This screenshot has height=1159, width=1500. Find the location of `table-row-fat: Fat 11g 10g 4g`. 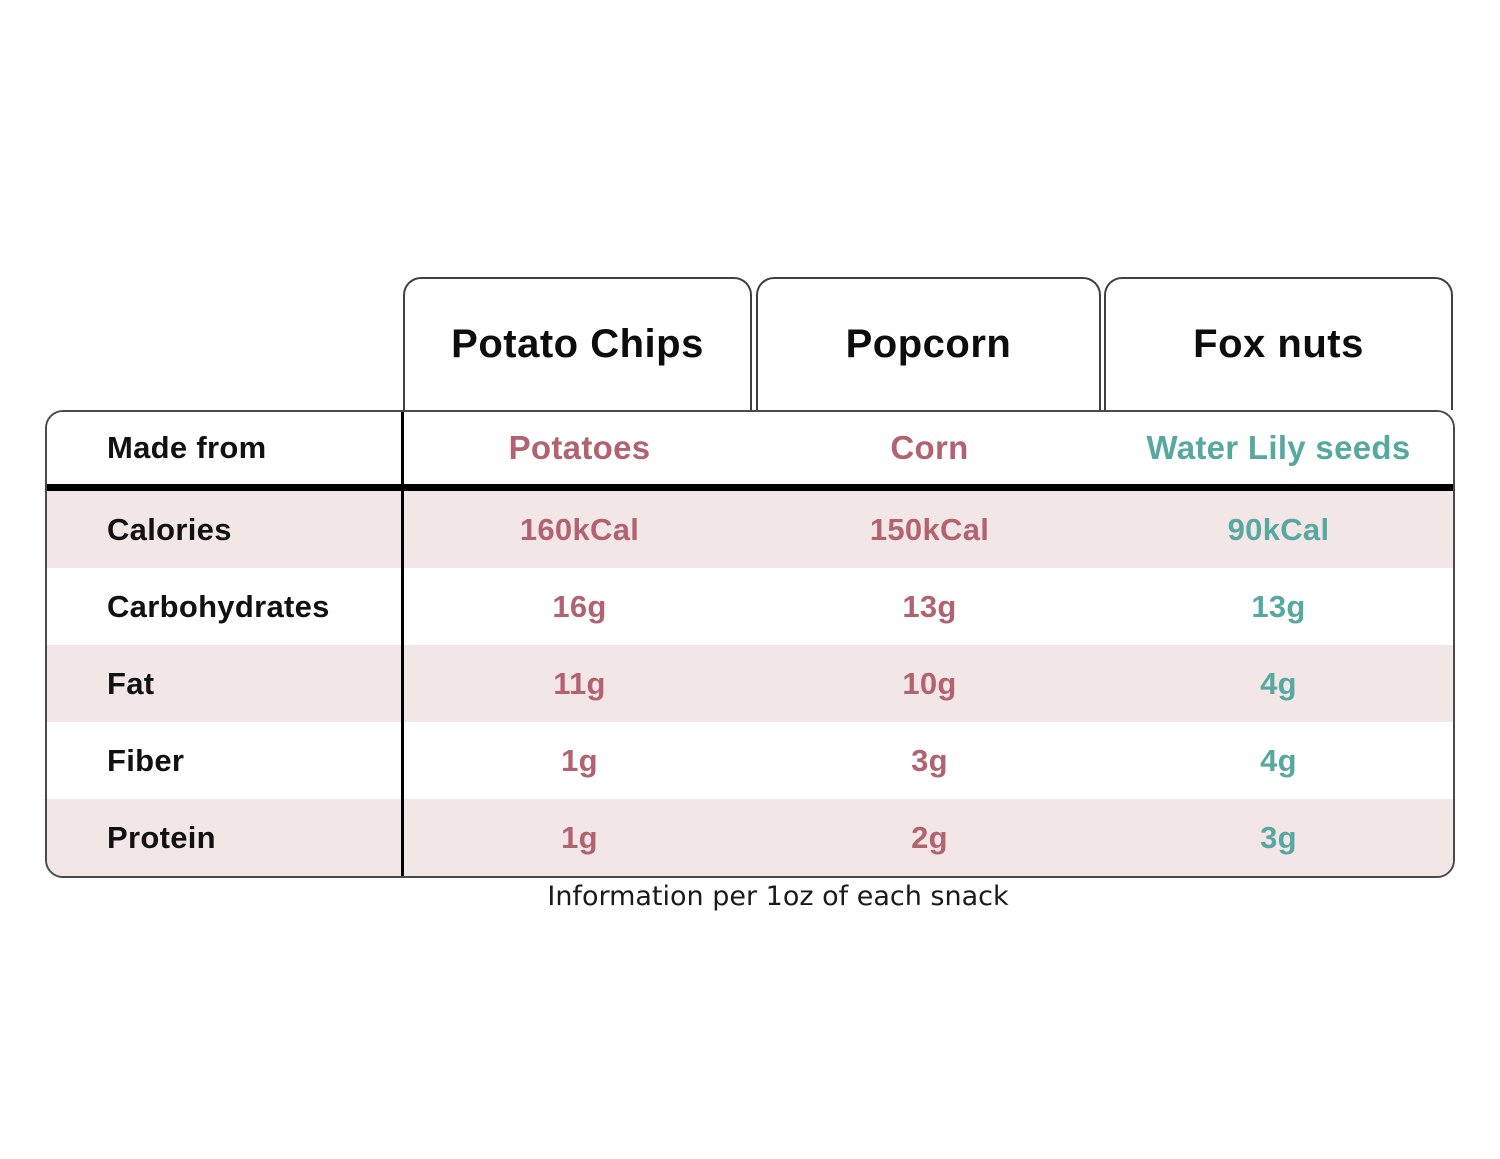

table-row-fat: Fat 11g 10g 4g is located at coordinates (750, 683).